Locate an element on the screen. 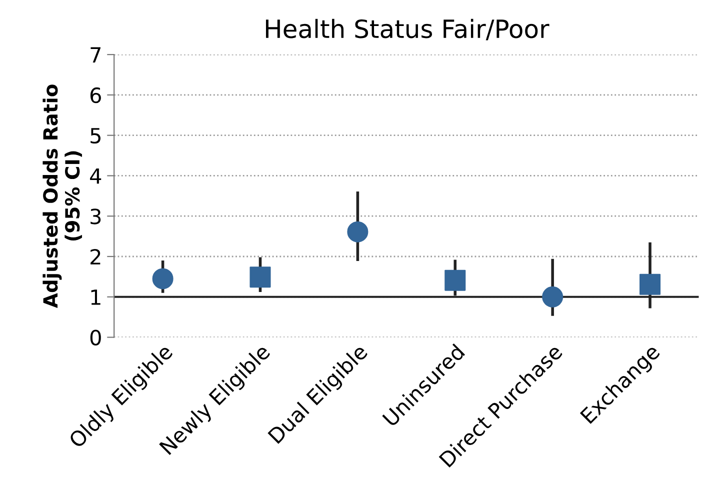  y-tick-label: 5 is located at coordinates (95, 136).